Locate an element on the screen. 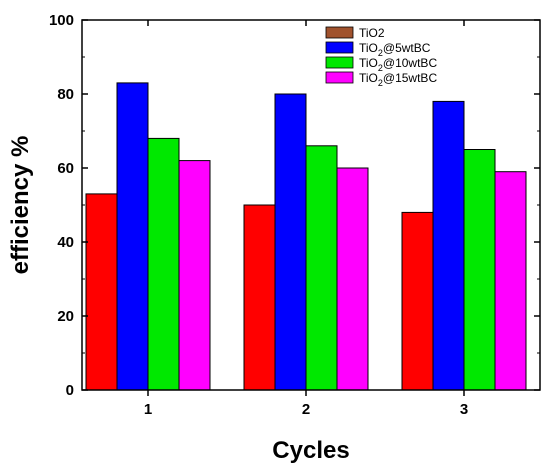 The height and width of the screenshot is (472, 550). legend-label: TiO2@15wtBC is located at coordinates (398, 79).